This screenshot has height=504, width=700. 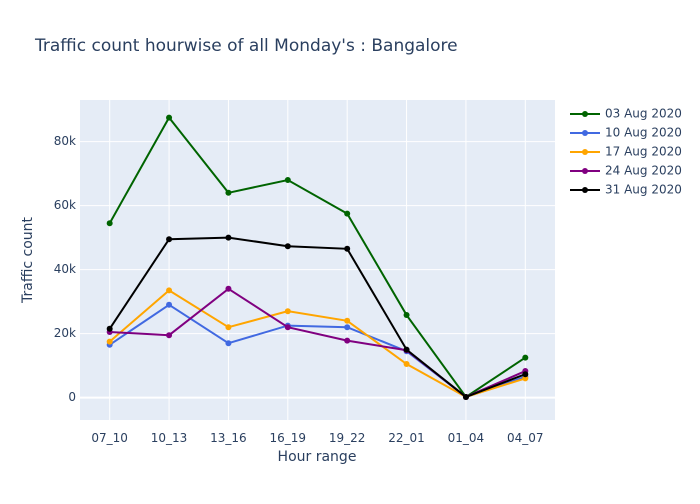 I want to click on legend-label: 31 Aug 2020, so click(x=643, y=190).